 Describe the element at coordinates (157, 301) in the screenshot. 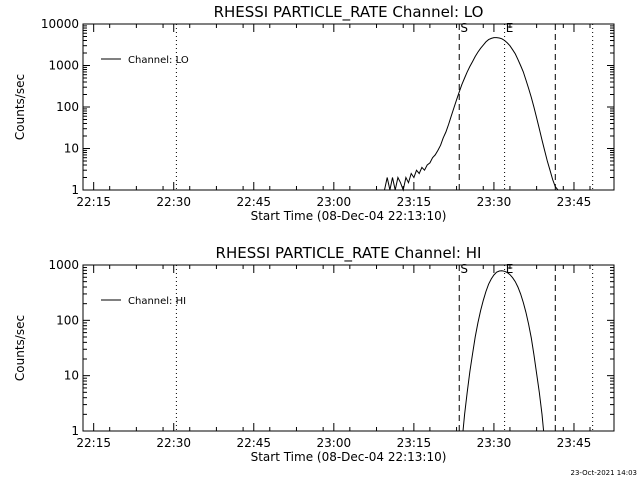

I see `legend-label: Channel: HI` at that location.